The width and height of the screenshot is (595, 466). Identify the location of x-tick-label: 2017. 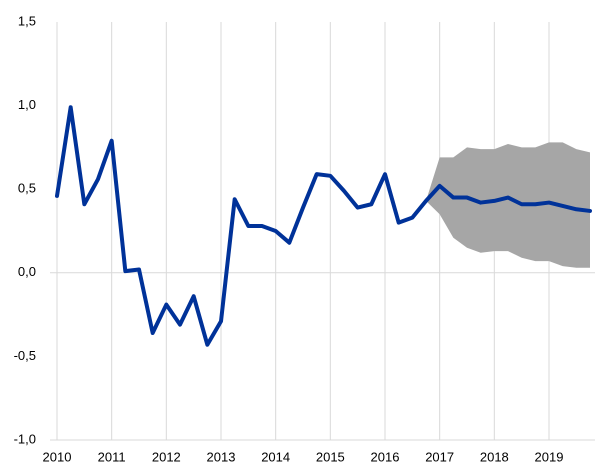
(439, 456).